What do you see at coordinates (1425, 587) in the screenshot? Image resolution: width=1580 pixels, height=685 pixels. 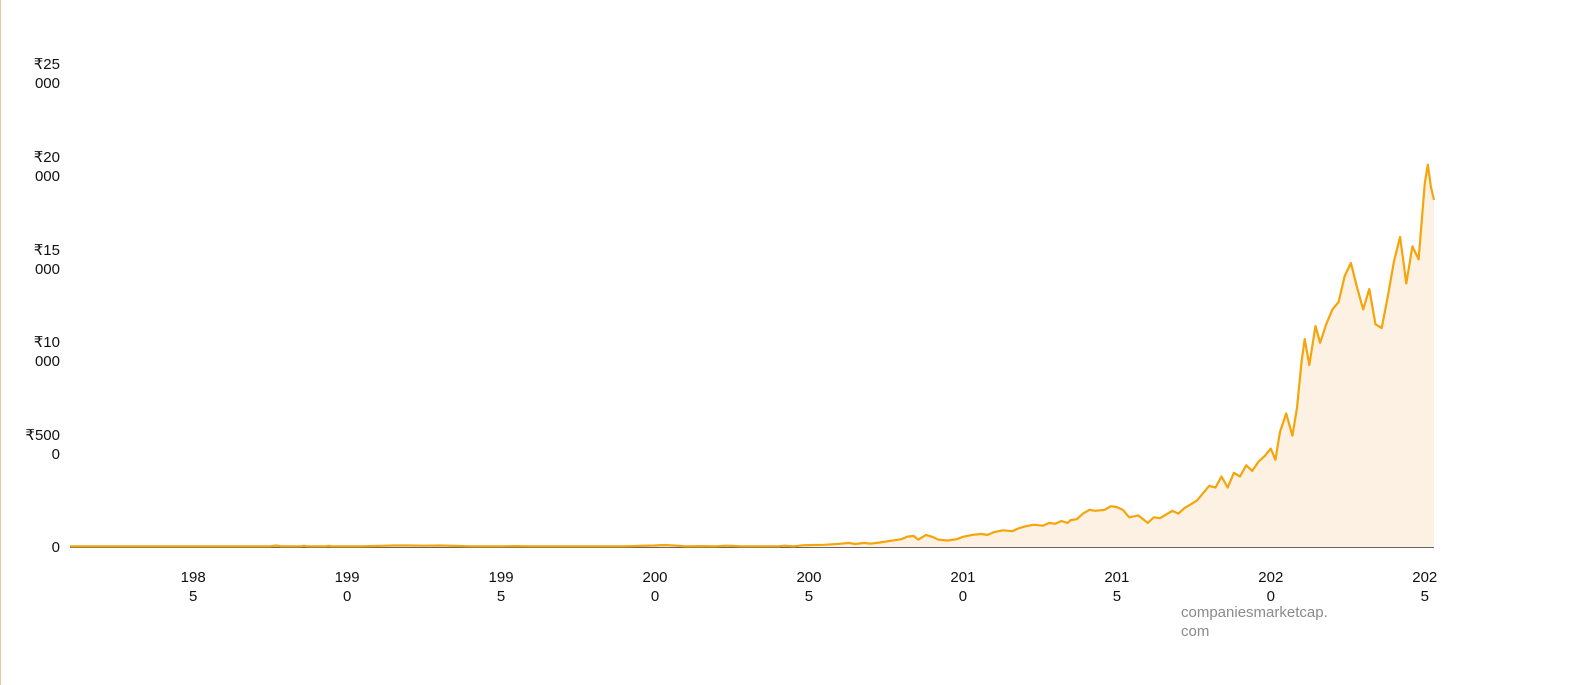 I see `x-tick-label: 202 5` at bounding box center [1425, 587].